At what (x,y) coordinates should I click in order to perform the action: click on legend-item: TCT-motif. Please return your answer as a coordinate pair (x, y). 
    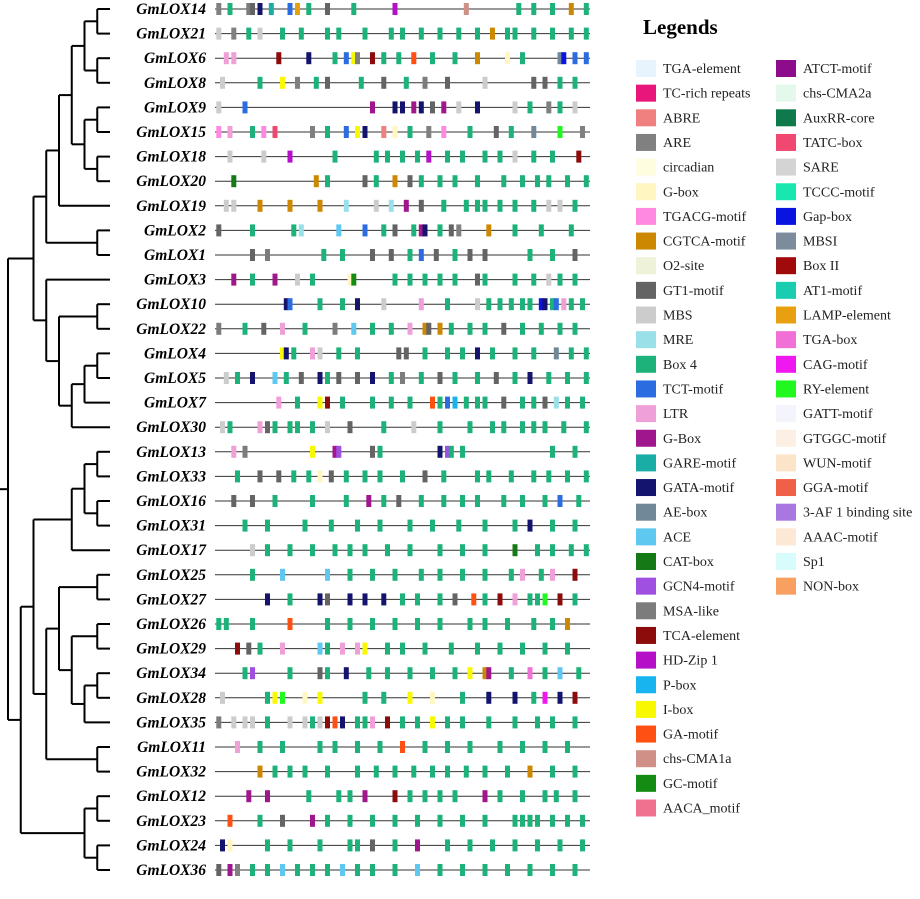
    Looking at the image, I should click on (679, 389).